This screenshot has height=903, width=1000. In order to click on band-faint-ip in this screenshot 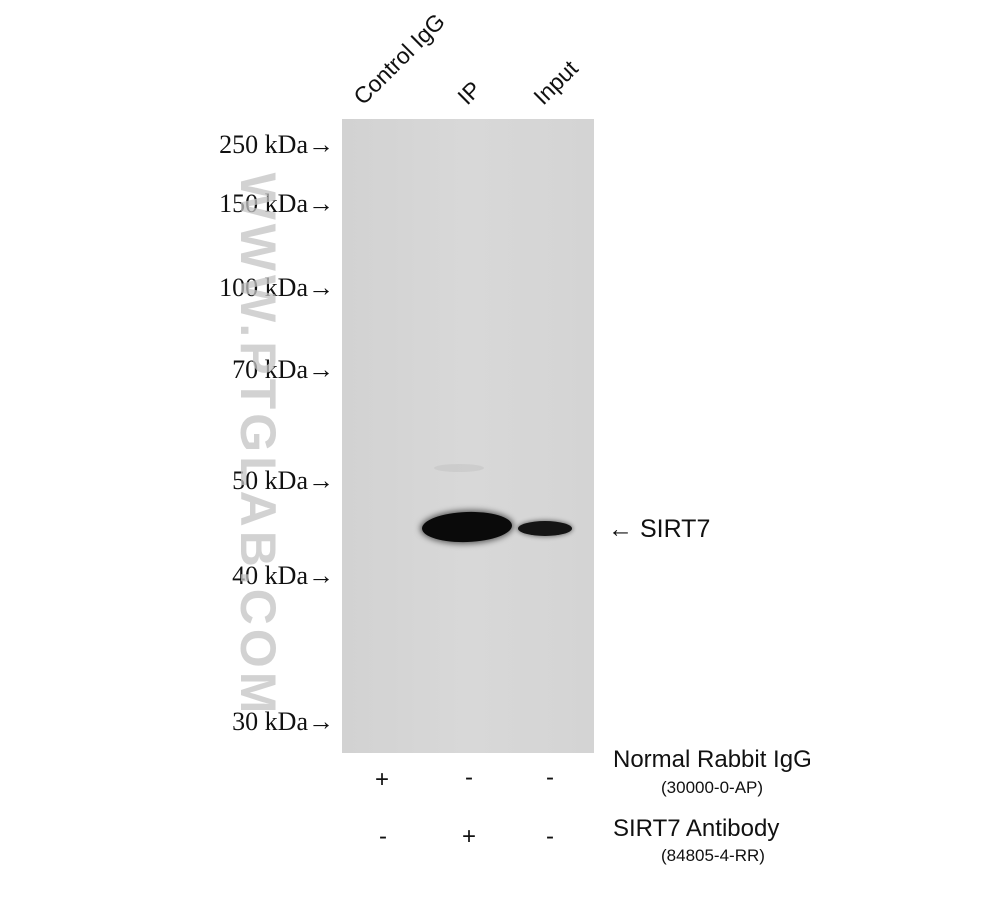, I will do `click(459, 468)`.